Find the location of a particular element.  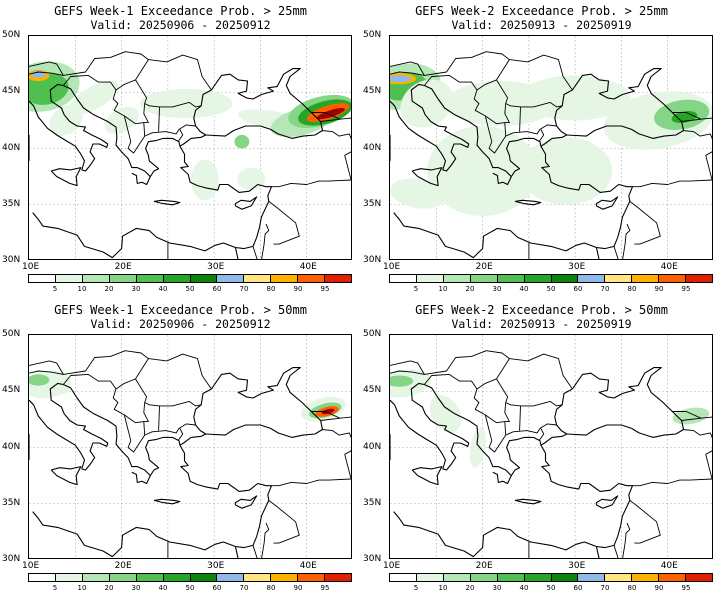

lat-tick-label: 30N is located at coordinates (372, 559).